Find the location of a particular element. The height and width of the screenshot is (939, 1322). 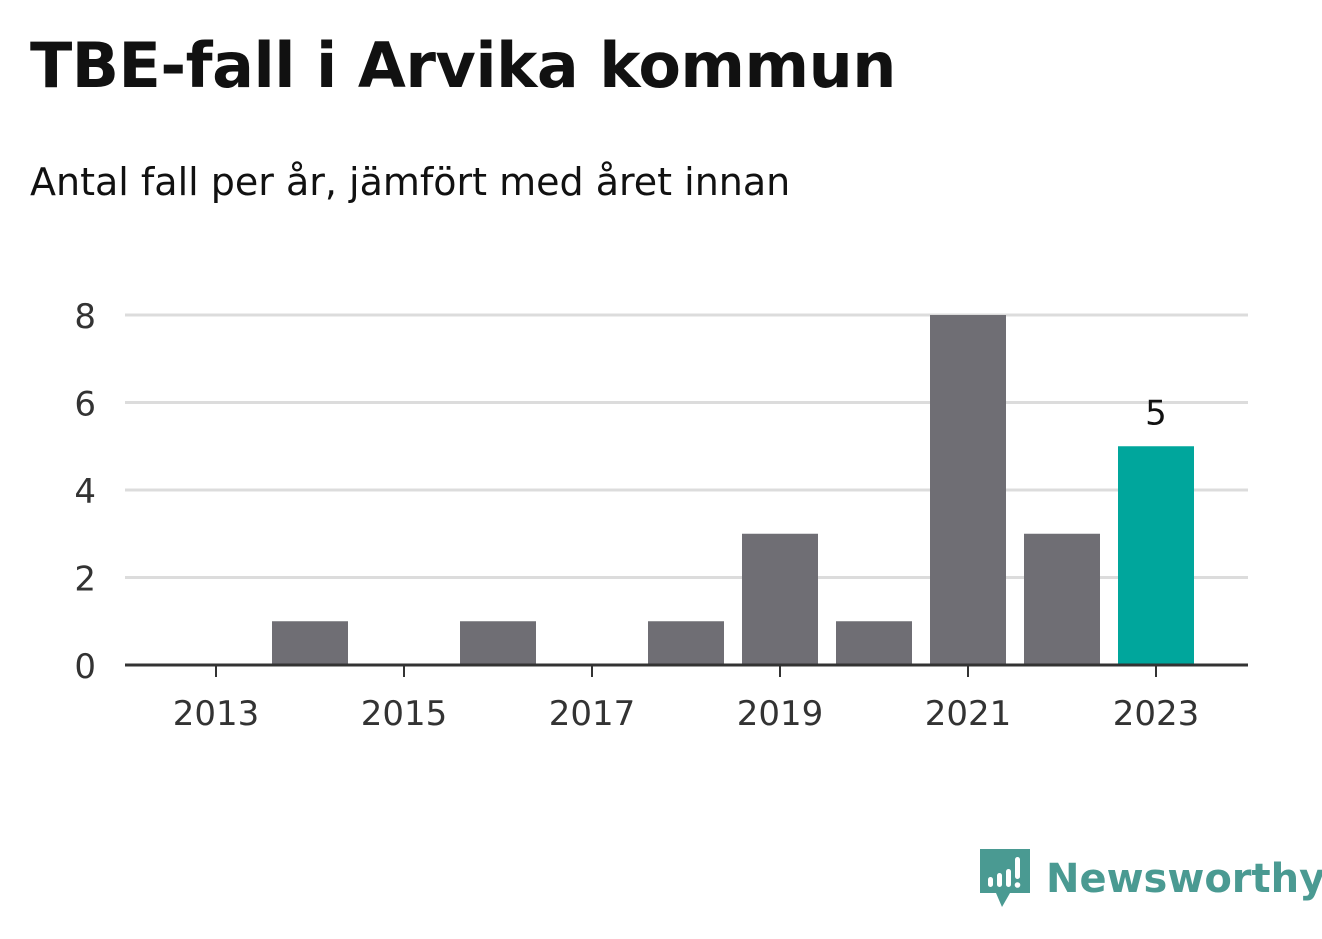

x-tick-label-2021: 2021 is located at coordinates (968, 714).